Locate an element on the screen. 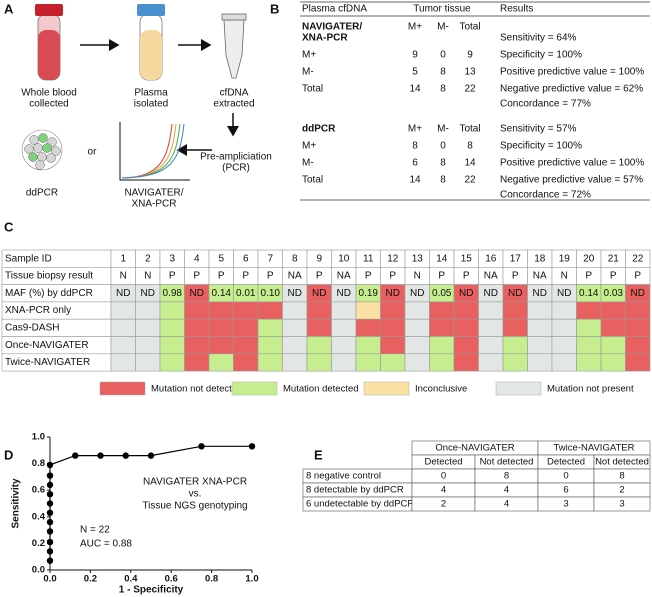 This screenshot has height=597, width=652. cell-text: 20 is located at coordinates (589, 258).